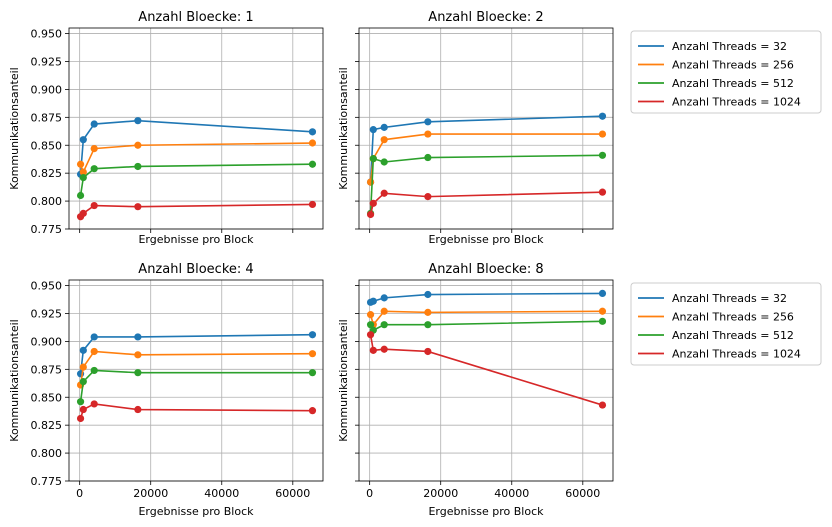 The image size is (832, 527). I want to click on y-tick-label: 0.875, so click(47, 369).